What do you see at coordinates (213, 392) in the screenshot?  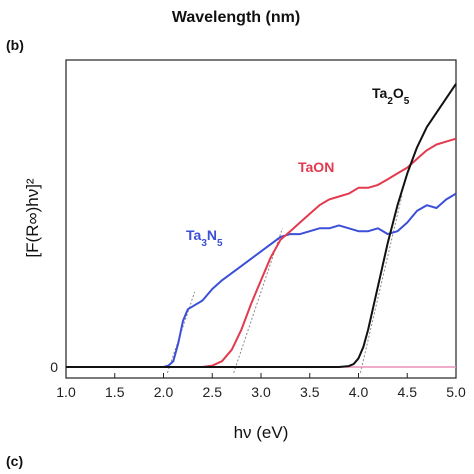 I see `x-tick-label: 2.5` at bounding box center [213, 392].